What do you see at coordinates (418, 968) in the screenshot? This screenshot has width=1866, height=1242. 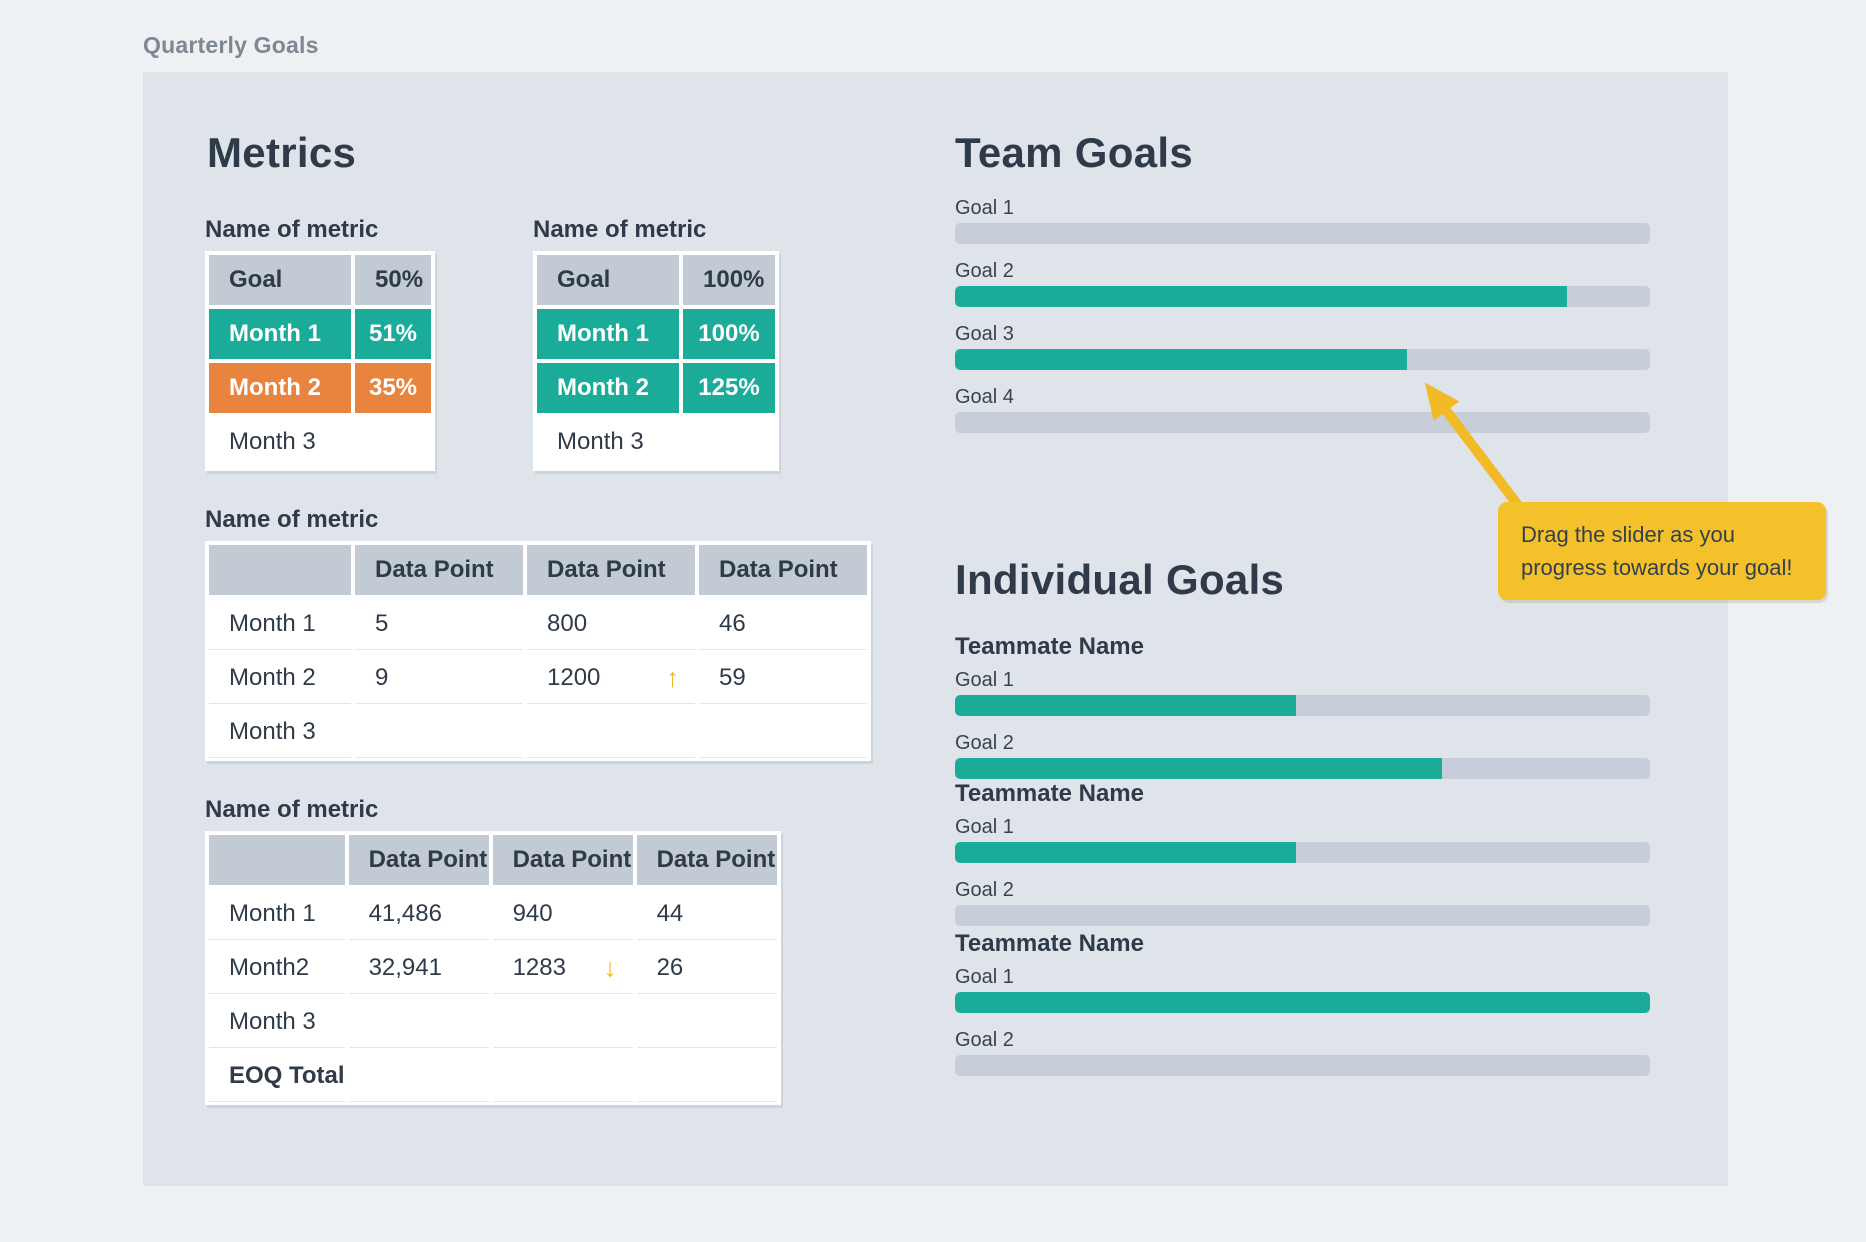 I see `value-cell: 32,941` at bounding box center [418, 968].